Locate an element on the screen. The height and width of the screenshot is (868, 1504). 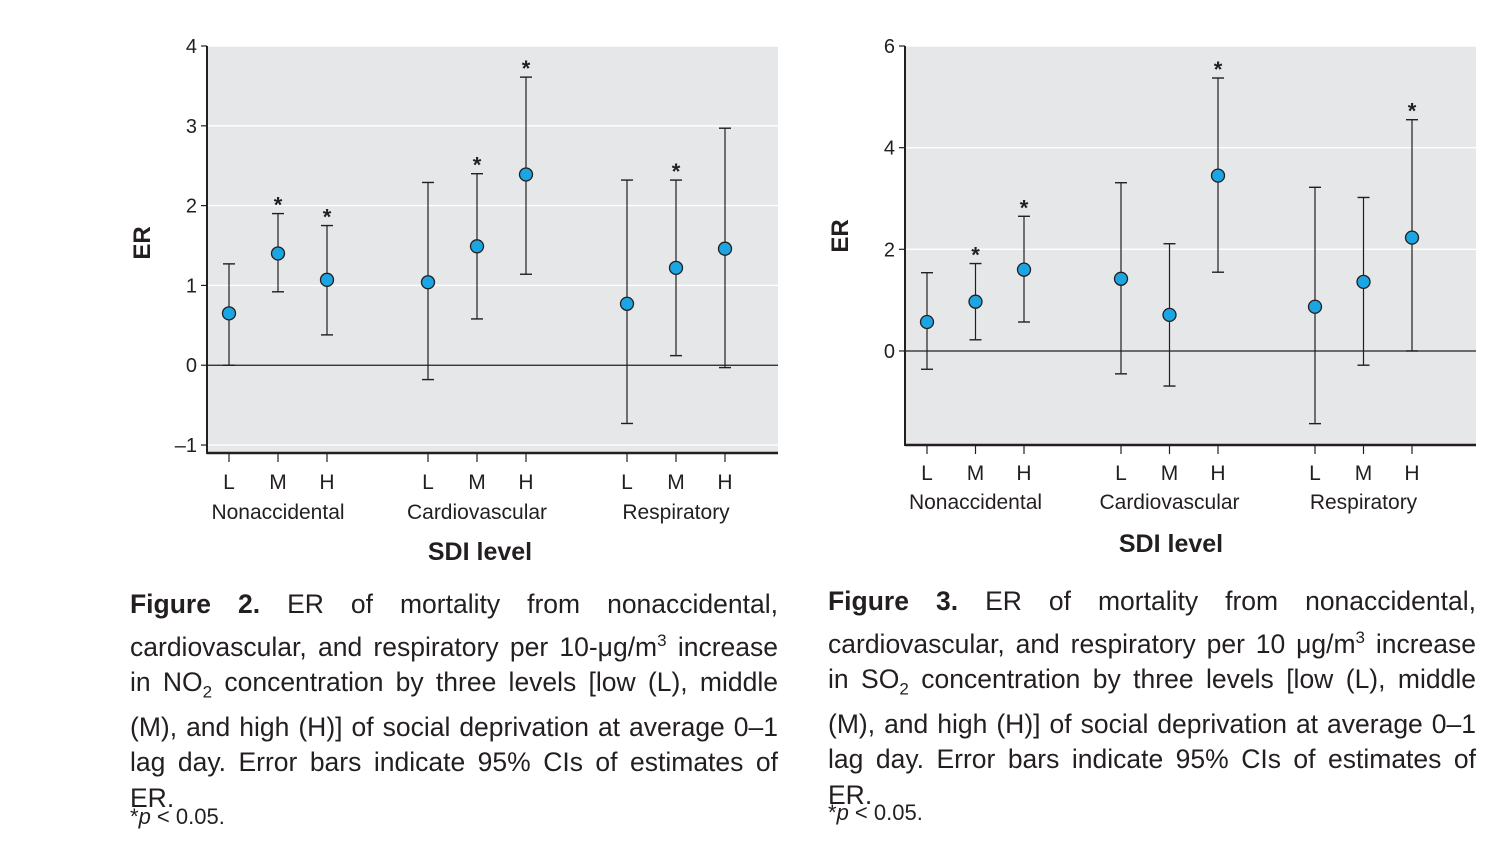
y-tick-label: 3 is located at coordinates (191, 127).